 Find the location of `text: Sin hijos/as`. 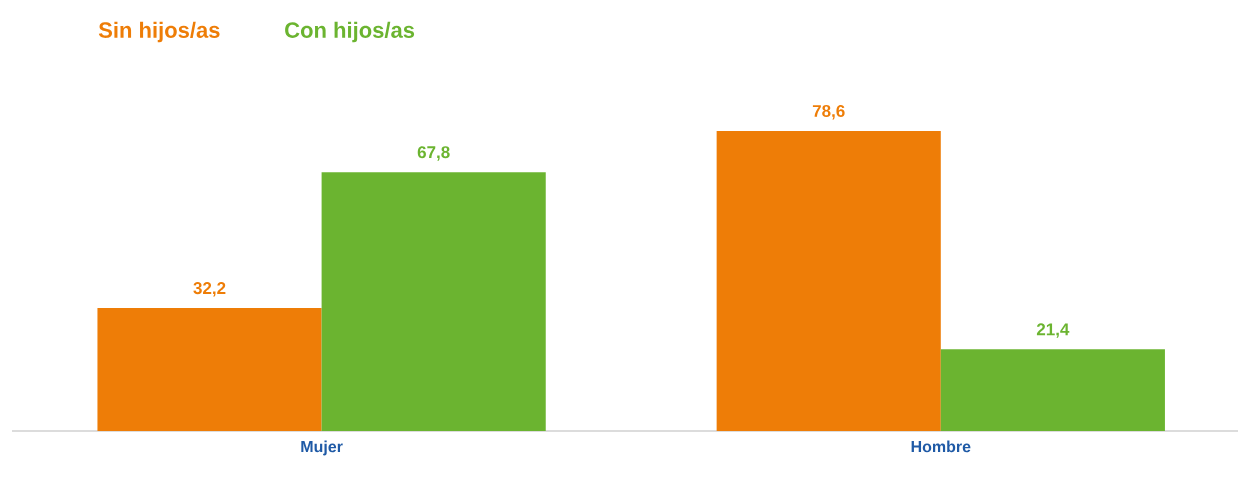

text: Sin hijos/as is located at coordinates (159, 32).